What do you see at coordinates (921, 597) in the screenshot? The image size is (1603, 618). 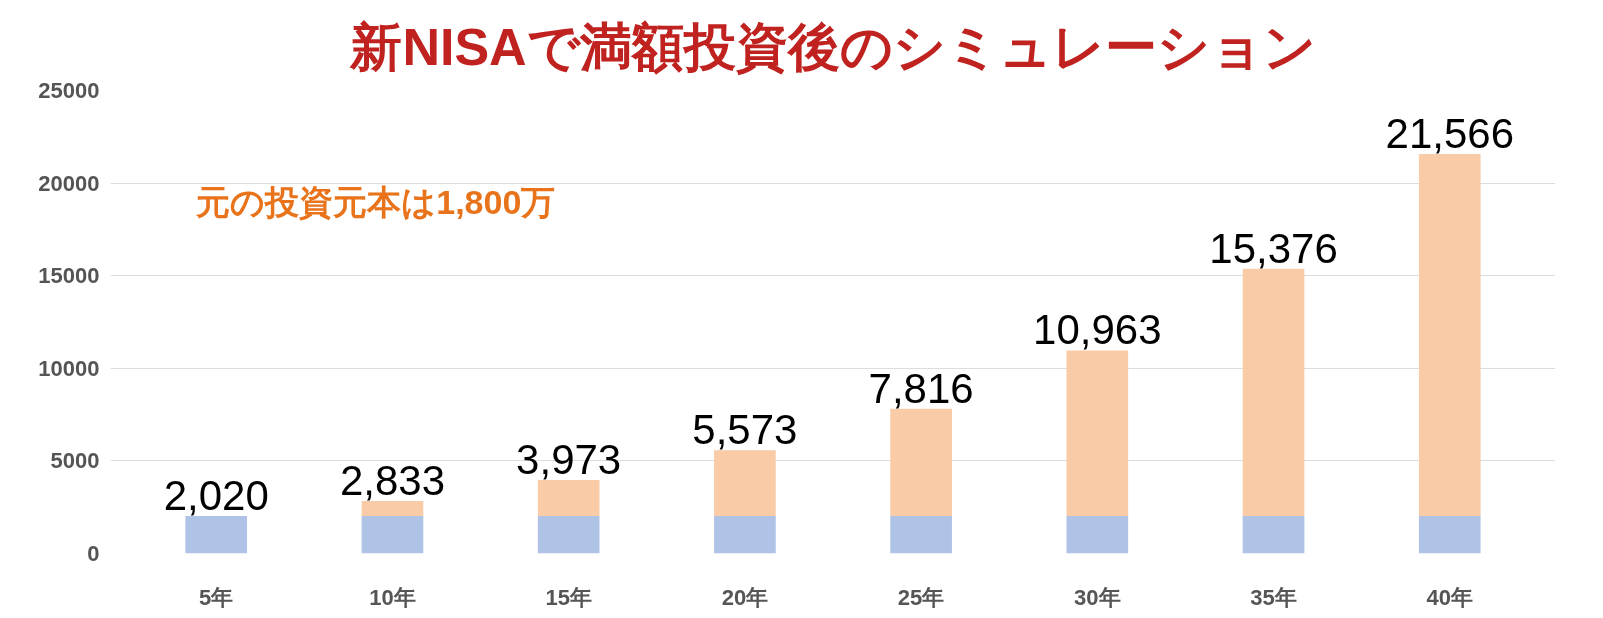 I see `x-tick-label: 25年` at bounding box center [921, 597].